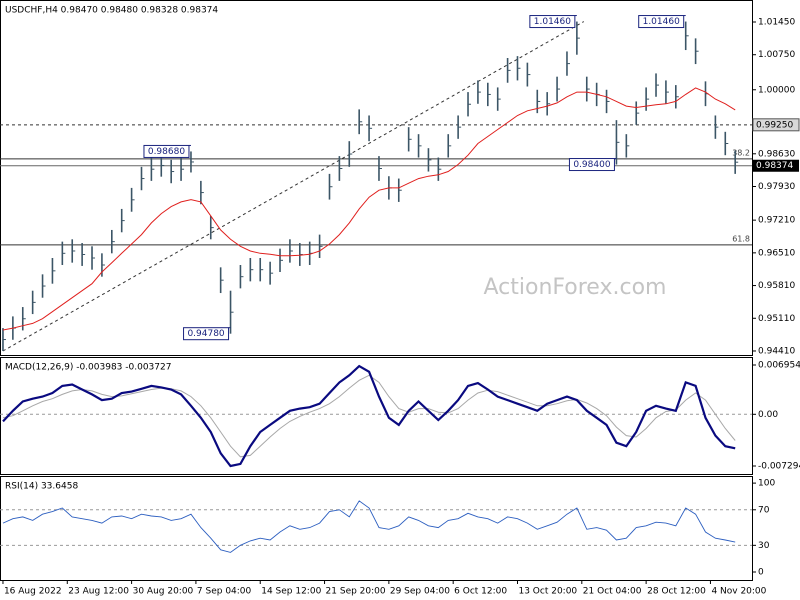 Image resolution: width=800 pixels, height=600 pixels. Describe the element at coordinates (575, 287) in the screenshot. I see `watermark: ActionForex.com` at that location.